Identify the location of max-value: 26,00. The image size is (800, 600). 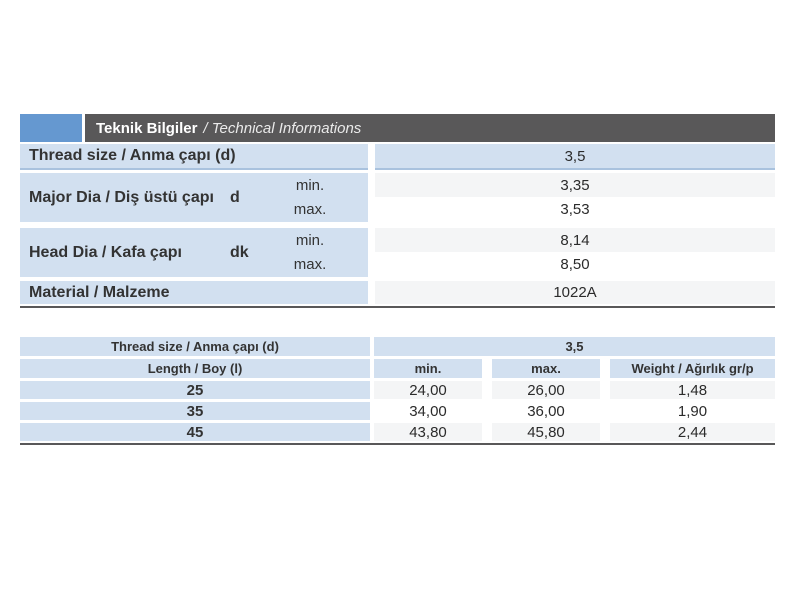
(546, 390).